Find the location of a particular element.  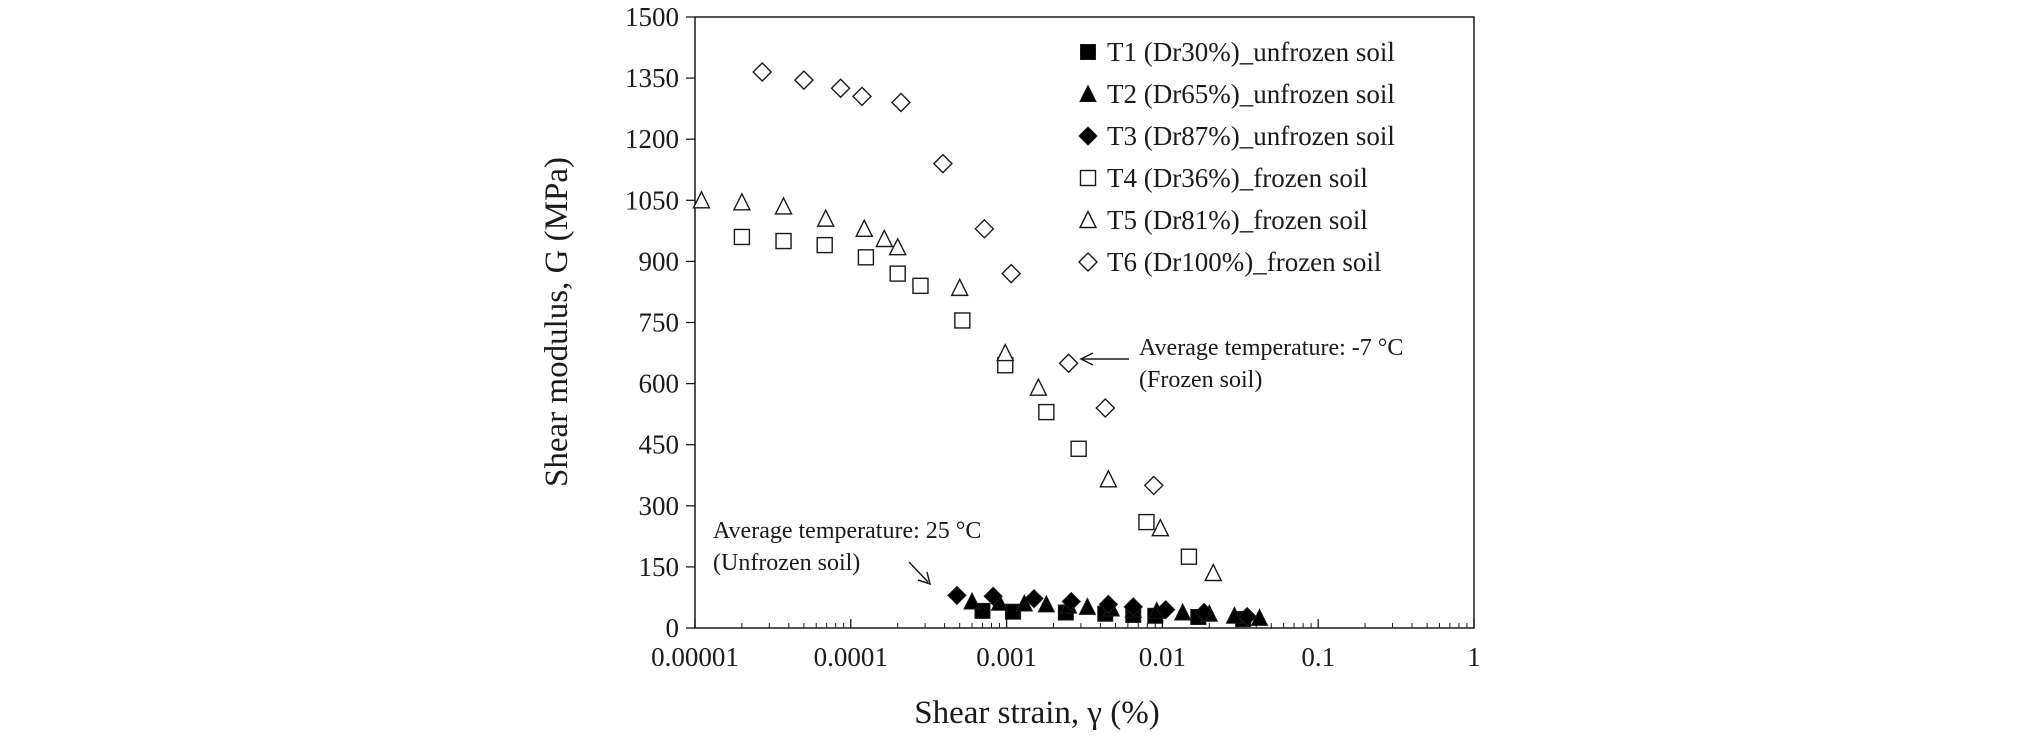

y-axis: 0 150 300 450 600 750 900 1050 1200 1350 1500 is located at coordinates (660, 322).